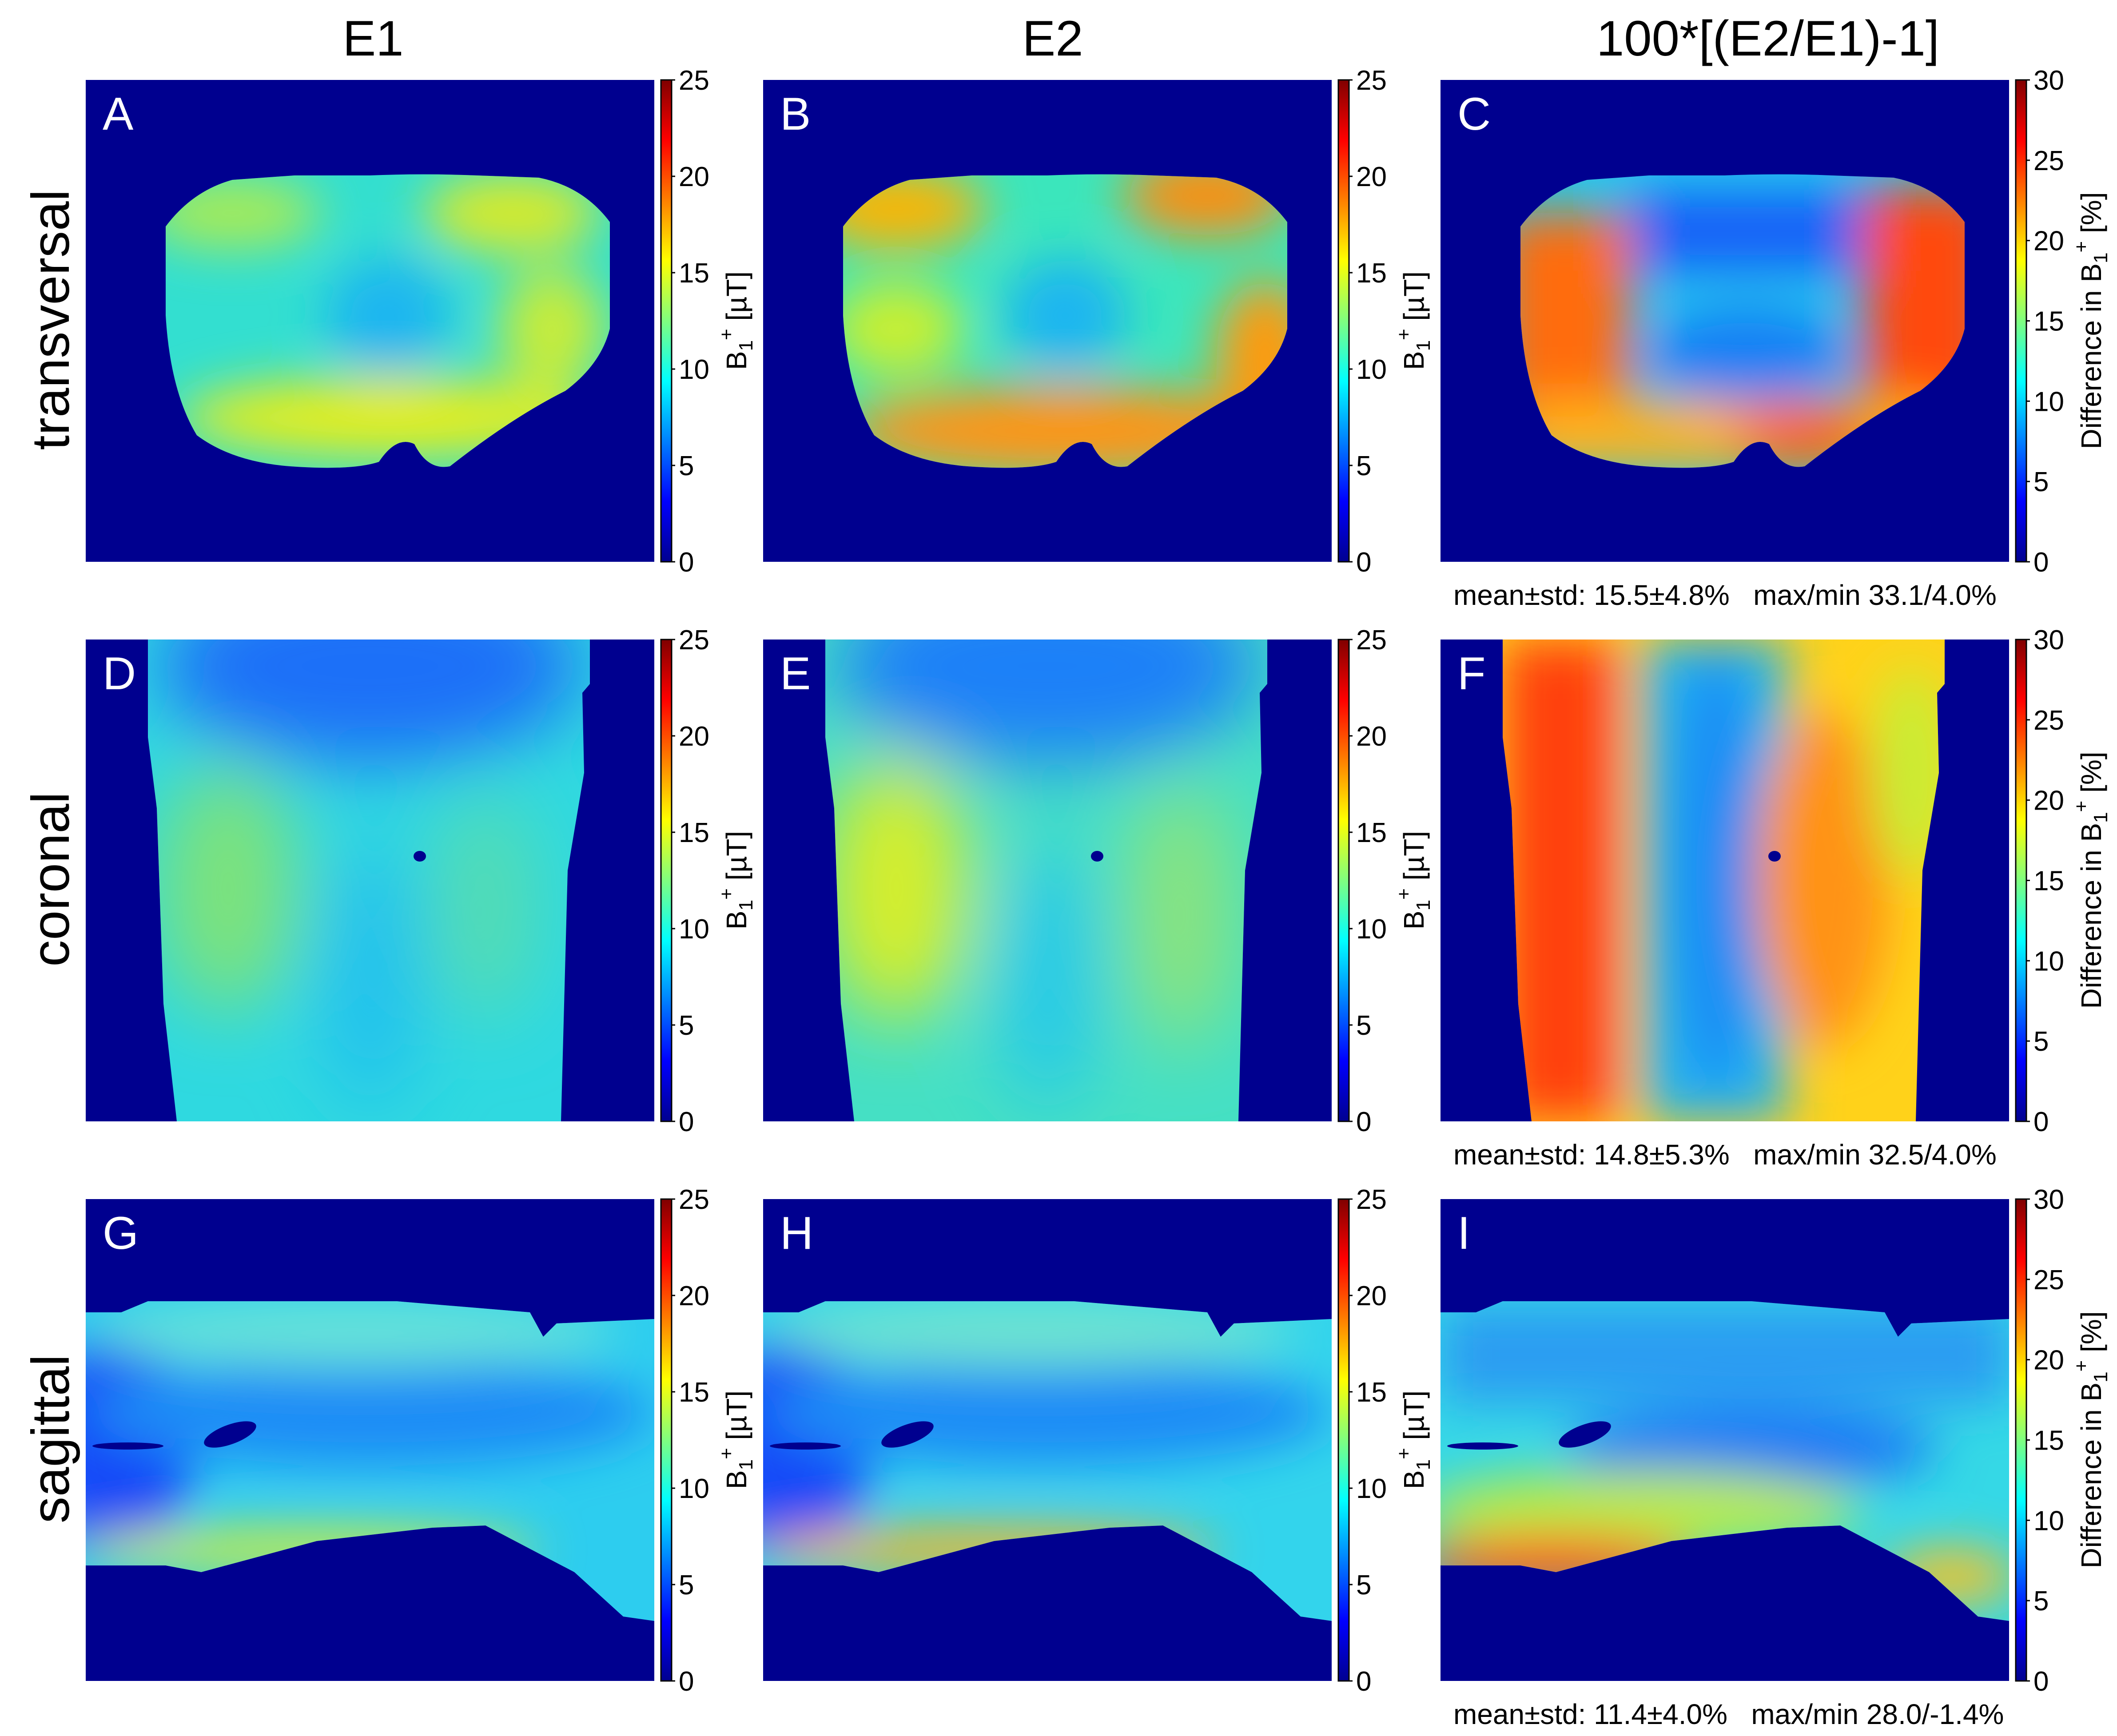 The width and height of the screenshot is (2117, 1736). I want to click on colorbar-f-ticks: 0 5 10 15 20 25 30, so click(2045, 881).